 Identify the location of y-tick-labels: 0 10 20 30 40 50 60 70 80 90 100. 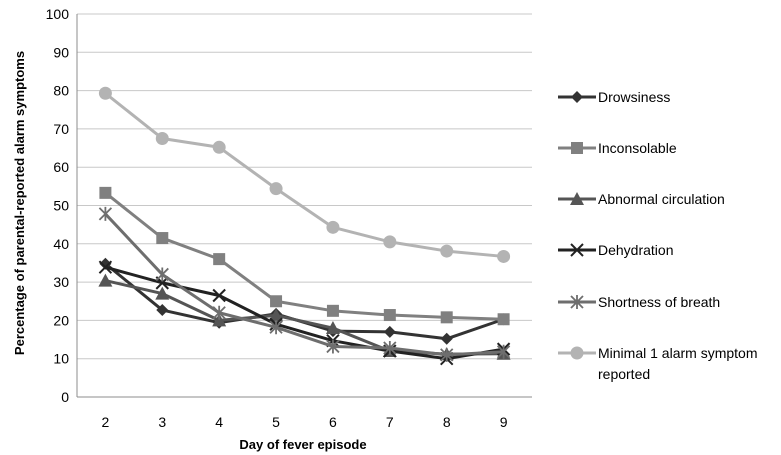
(58, 205).